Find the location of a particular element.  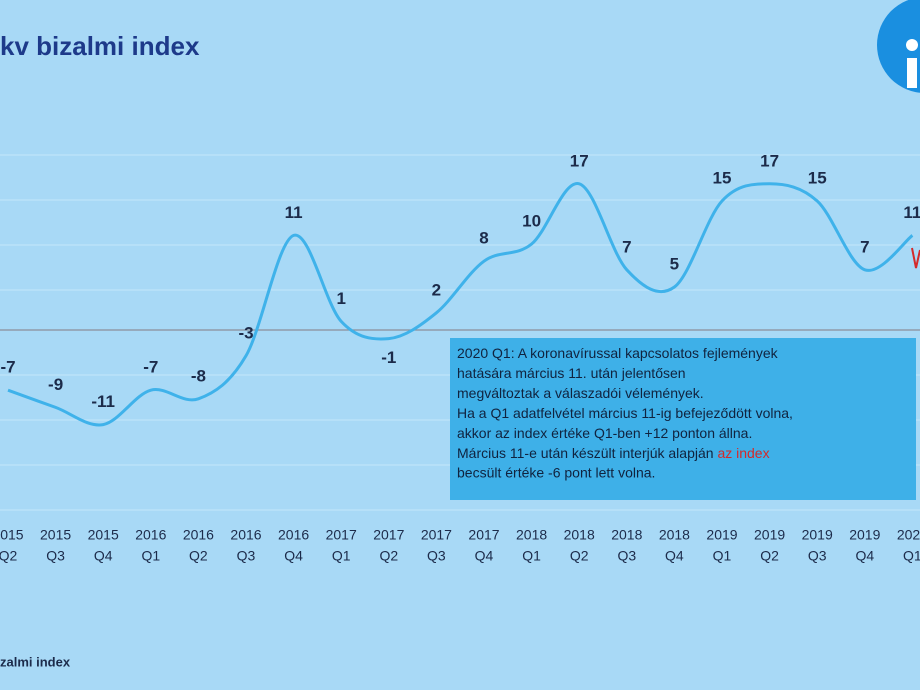

logo-glyph-dot is located at coordinates (912, 45).